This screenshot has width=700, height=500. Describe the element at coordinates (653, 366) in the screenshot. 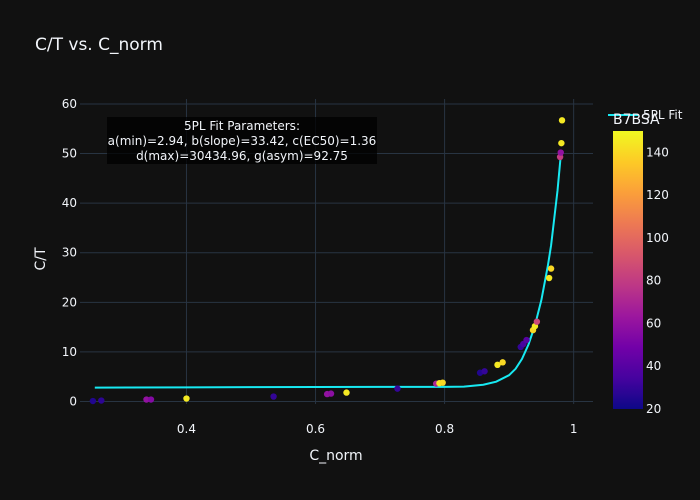

I see `colorbar-tick-label: 40` at that location.